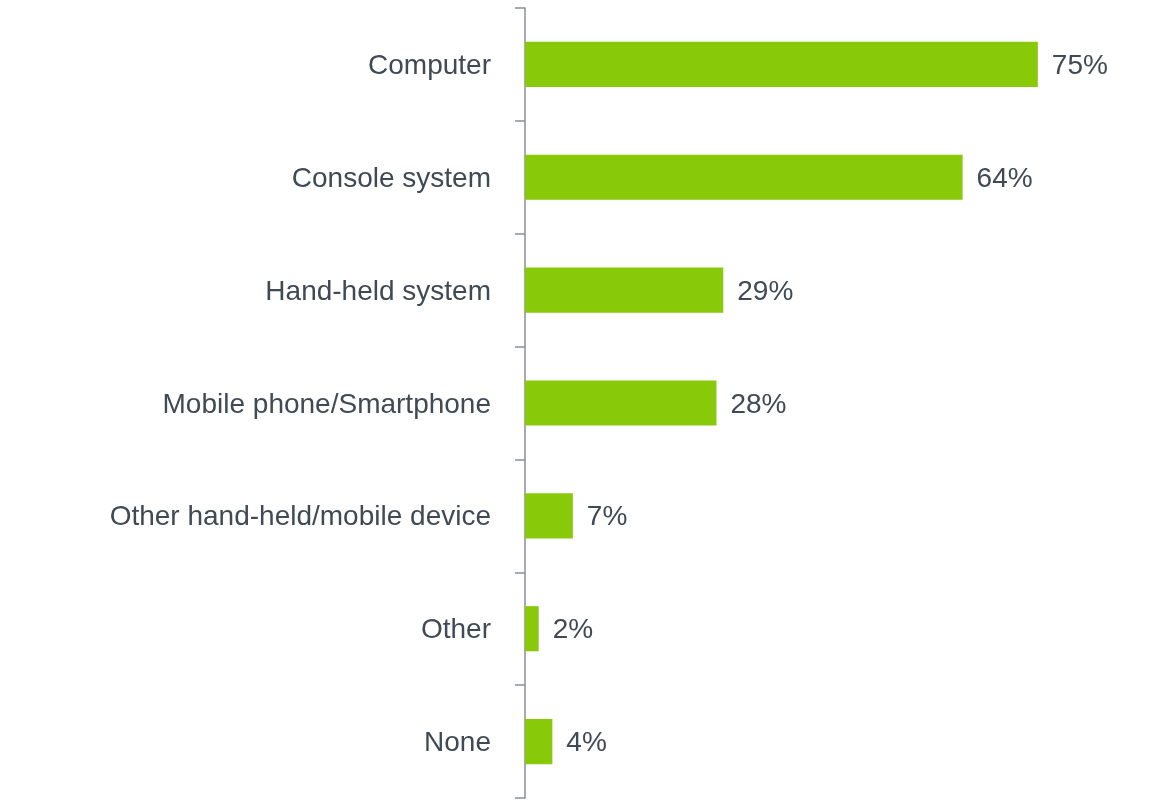  Describe the element at coordinates (573, 629) in the screenshot. I see `data-label: 2%` at that location.